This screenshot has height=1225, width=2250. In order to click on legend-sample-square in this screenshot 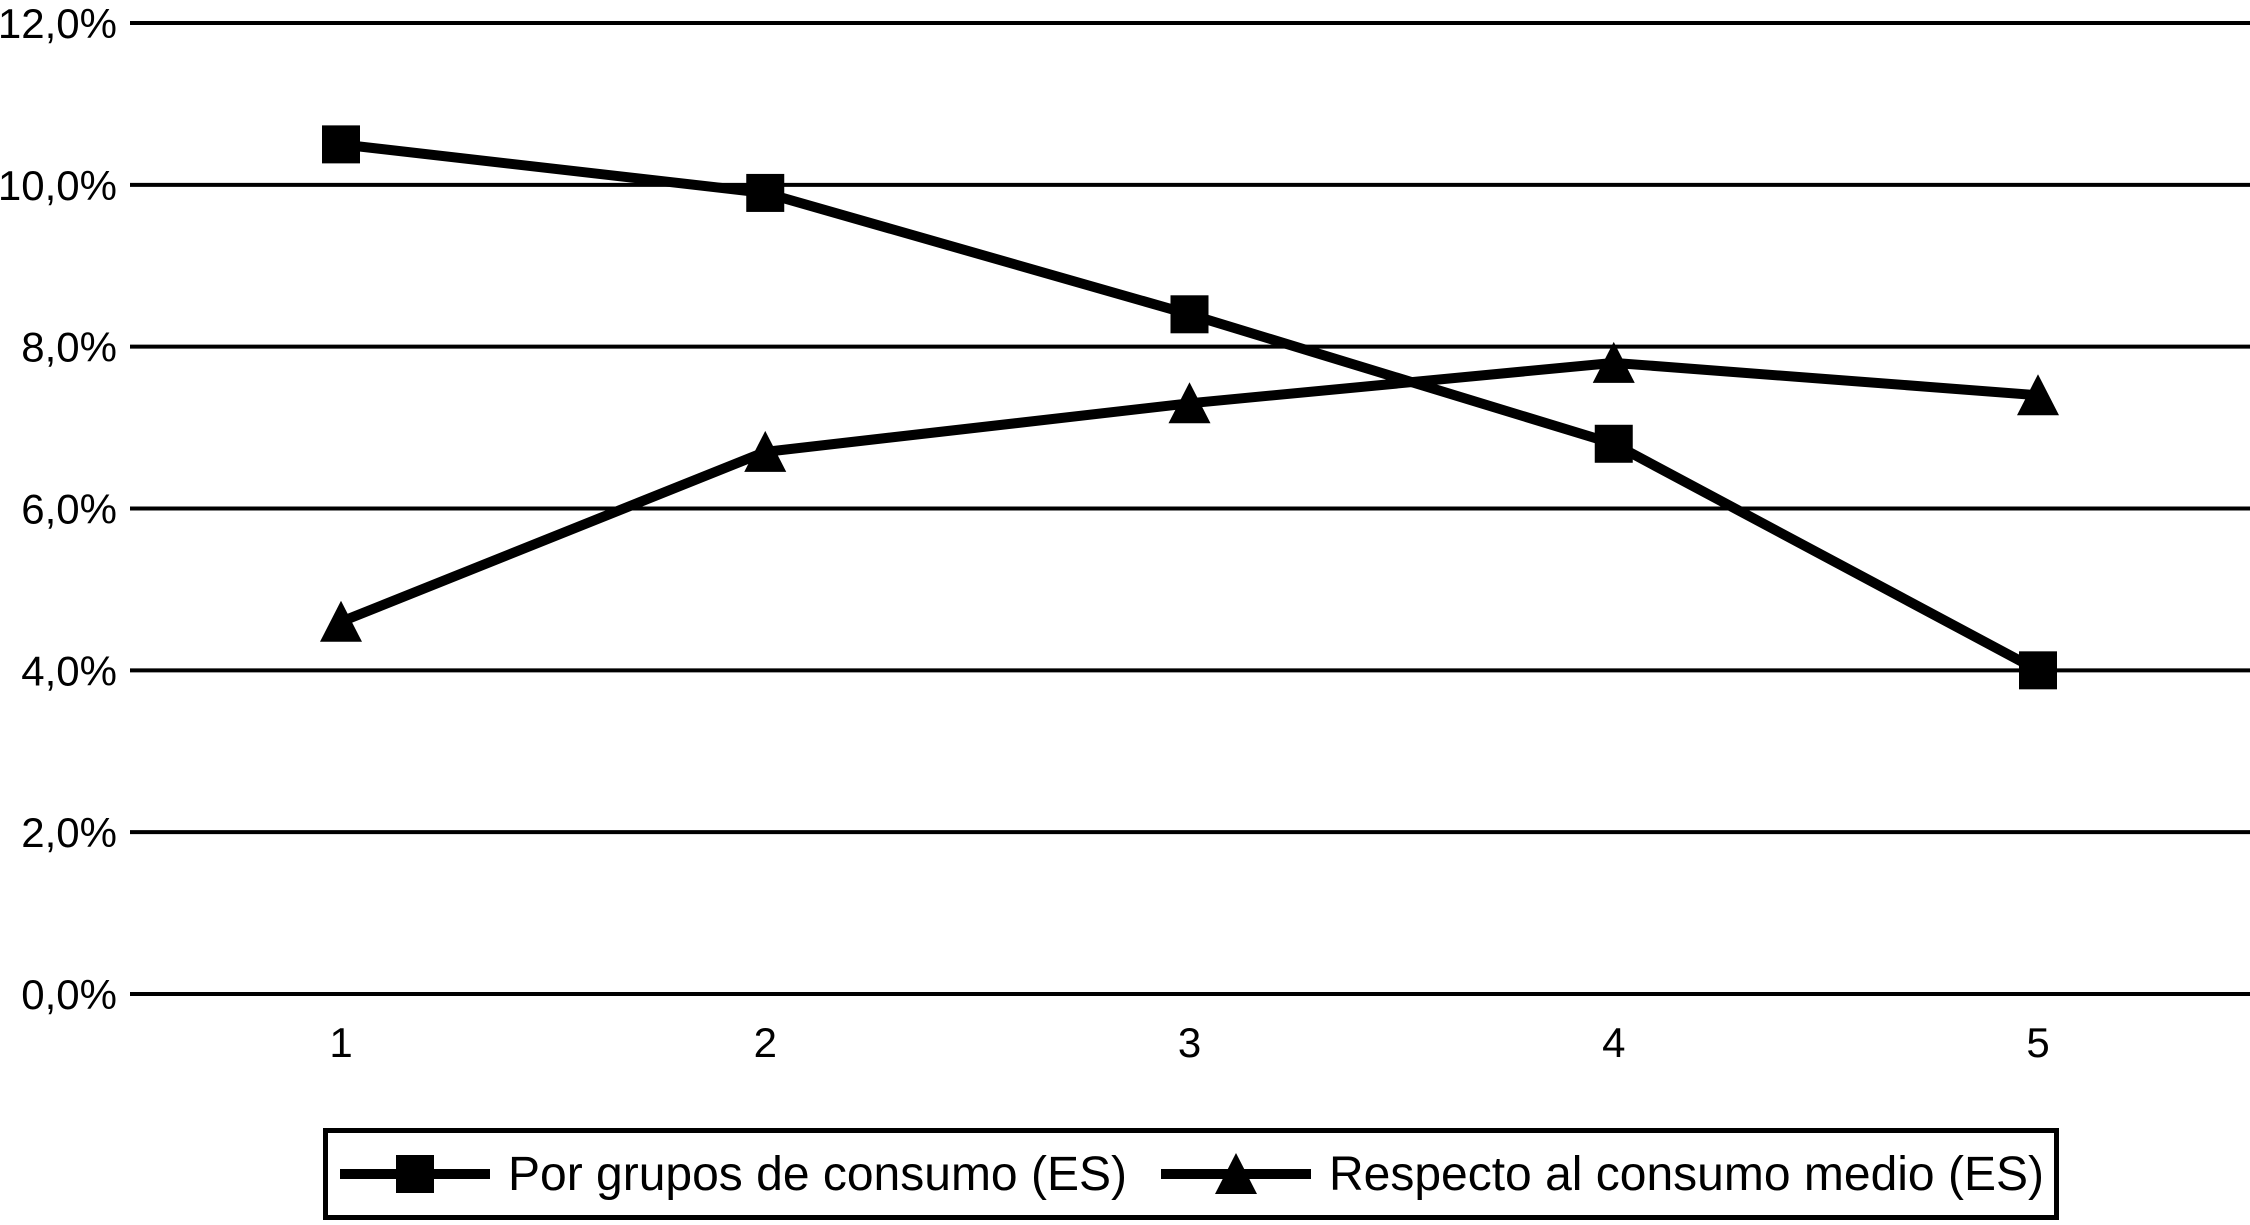, I will do `click(415, 1174)`.